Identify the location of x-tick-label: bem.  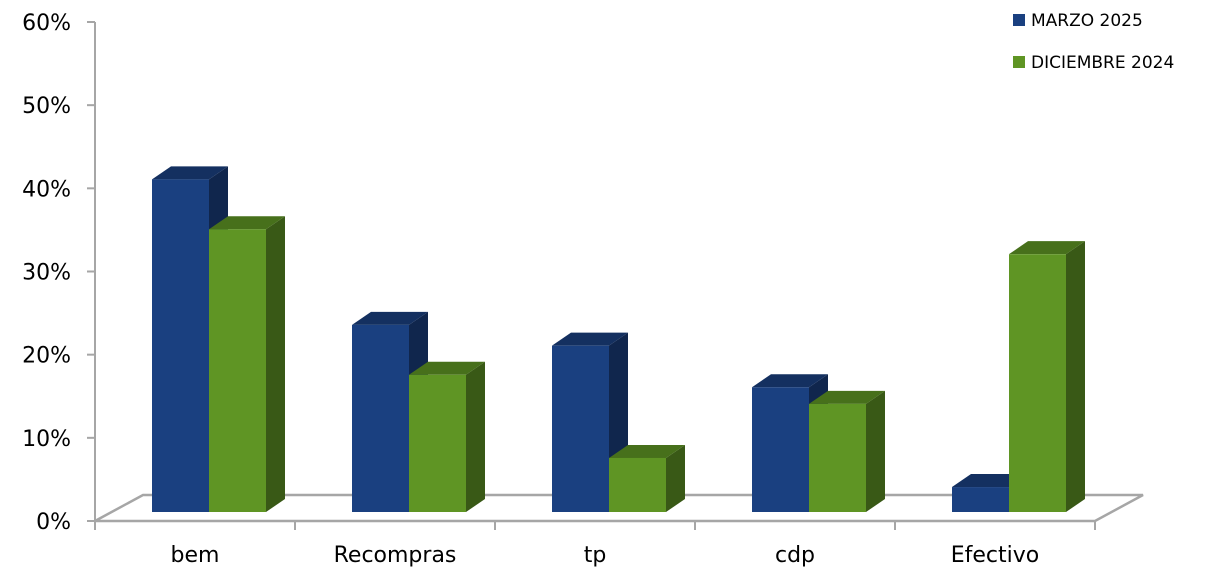
(195, 555).